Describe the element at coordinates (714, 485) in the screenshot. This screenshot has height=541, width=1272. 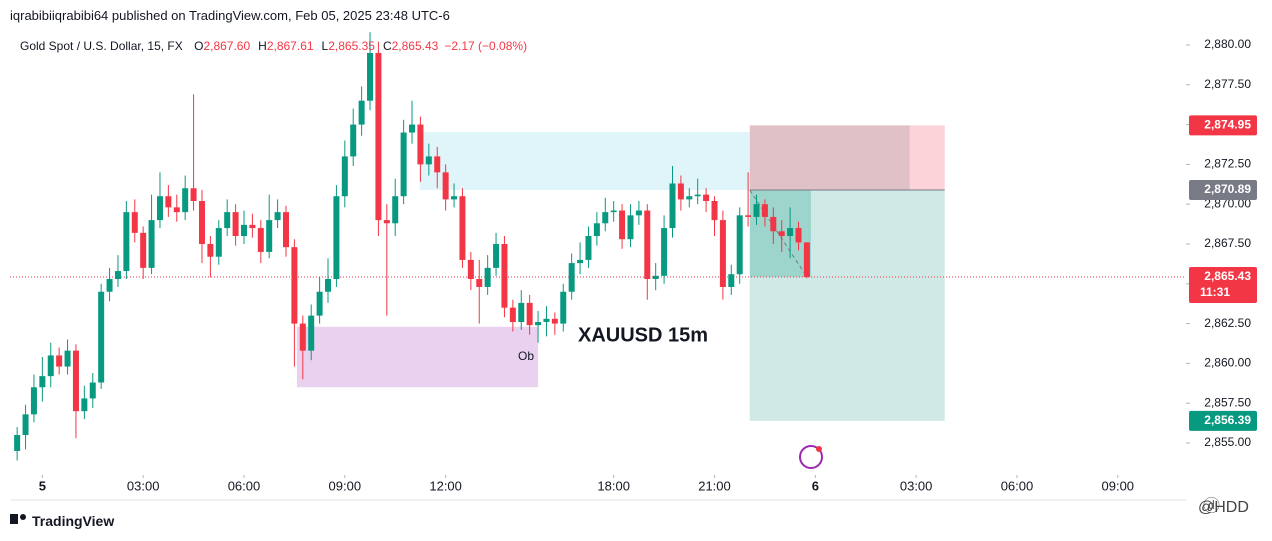
I see `x-tick-label: 21:00` at that location.